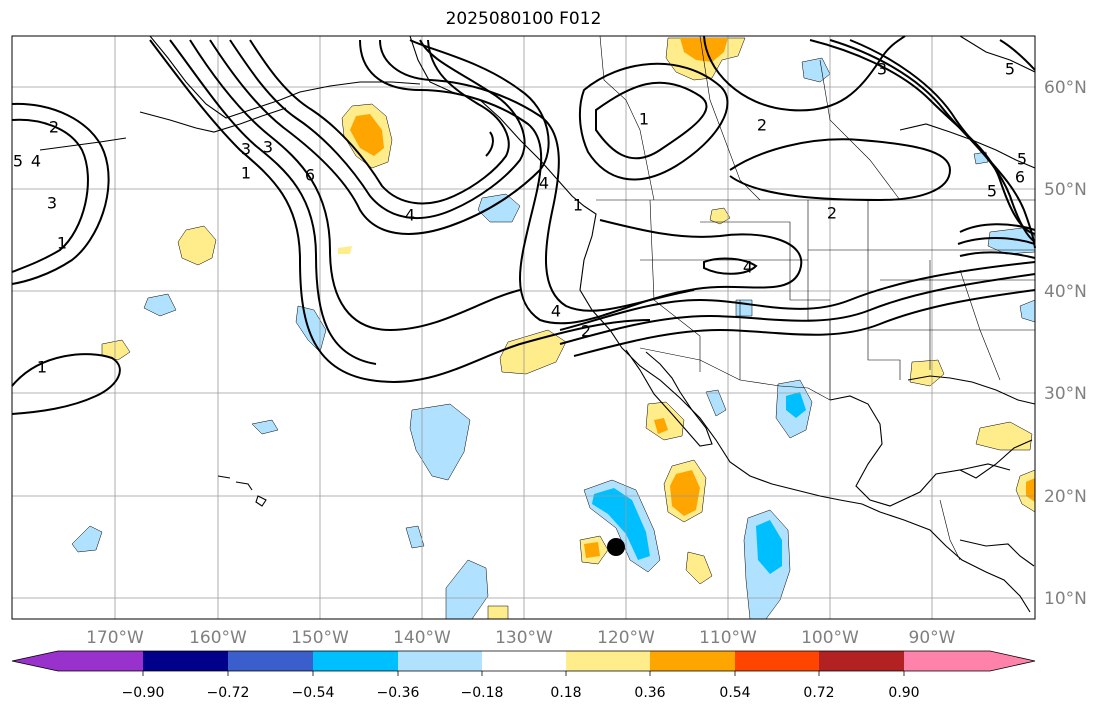  What do you see at coordinates (616, 547) in the screenshot?
I see `storm-center-marker` at bounding box center [616, 547].